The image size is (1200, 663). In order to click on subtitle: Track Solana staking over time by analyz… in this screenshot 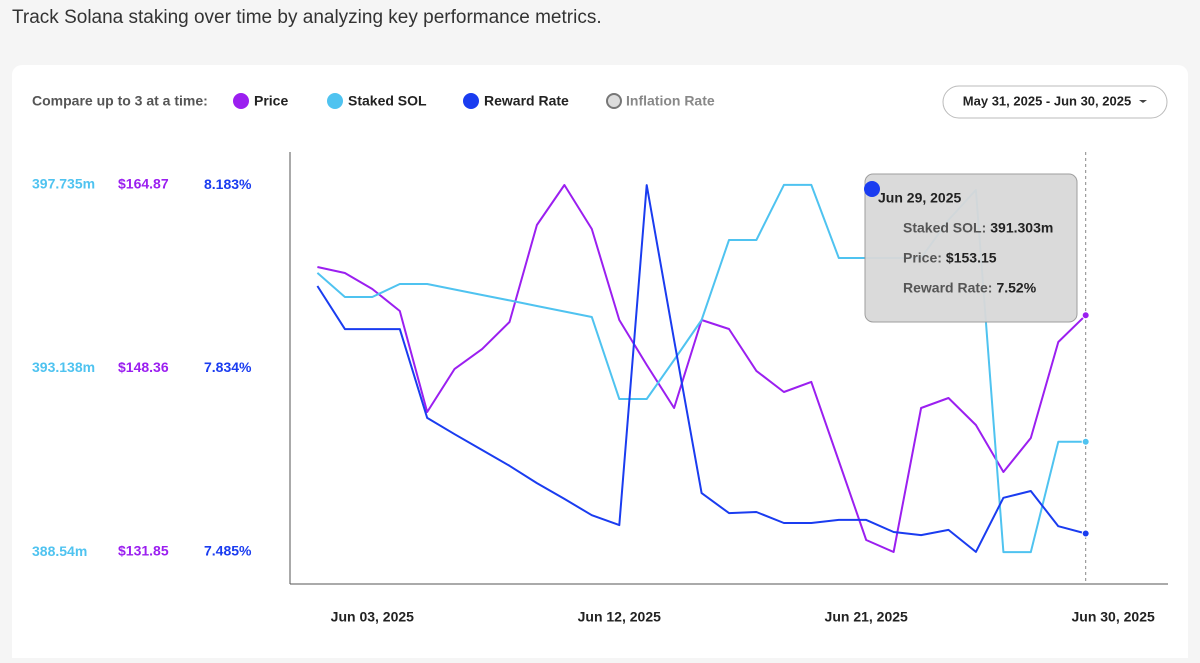, I will do `click(307, 17)`.